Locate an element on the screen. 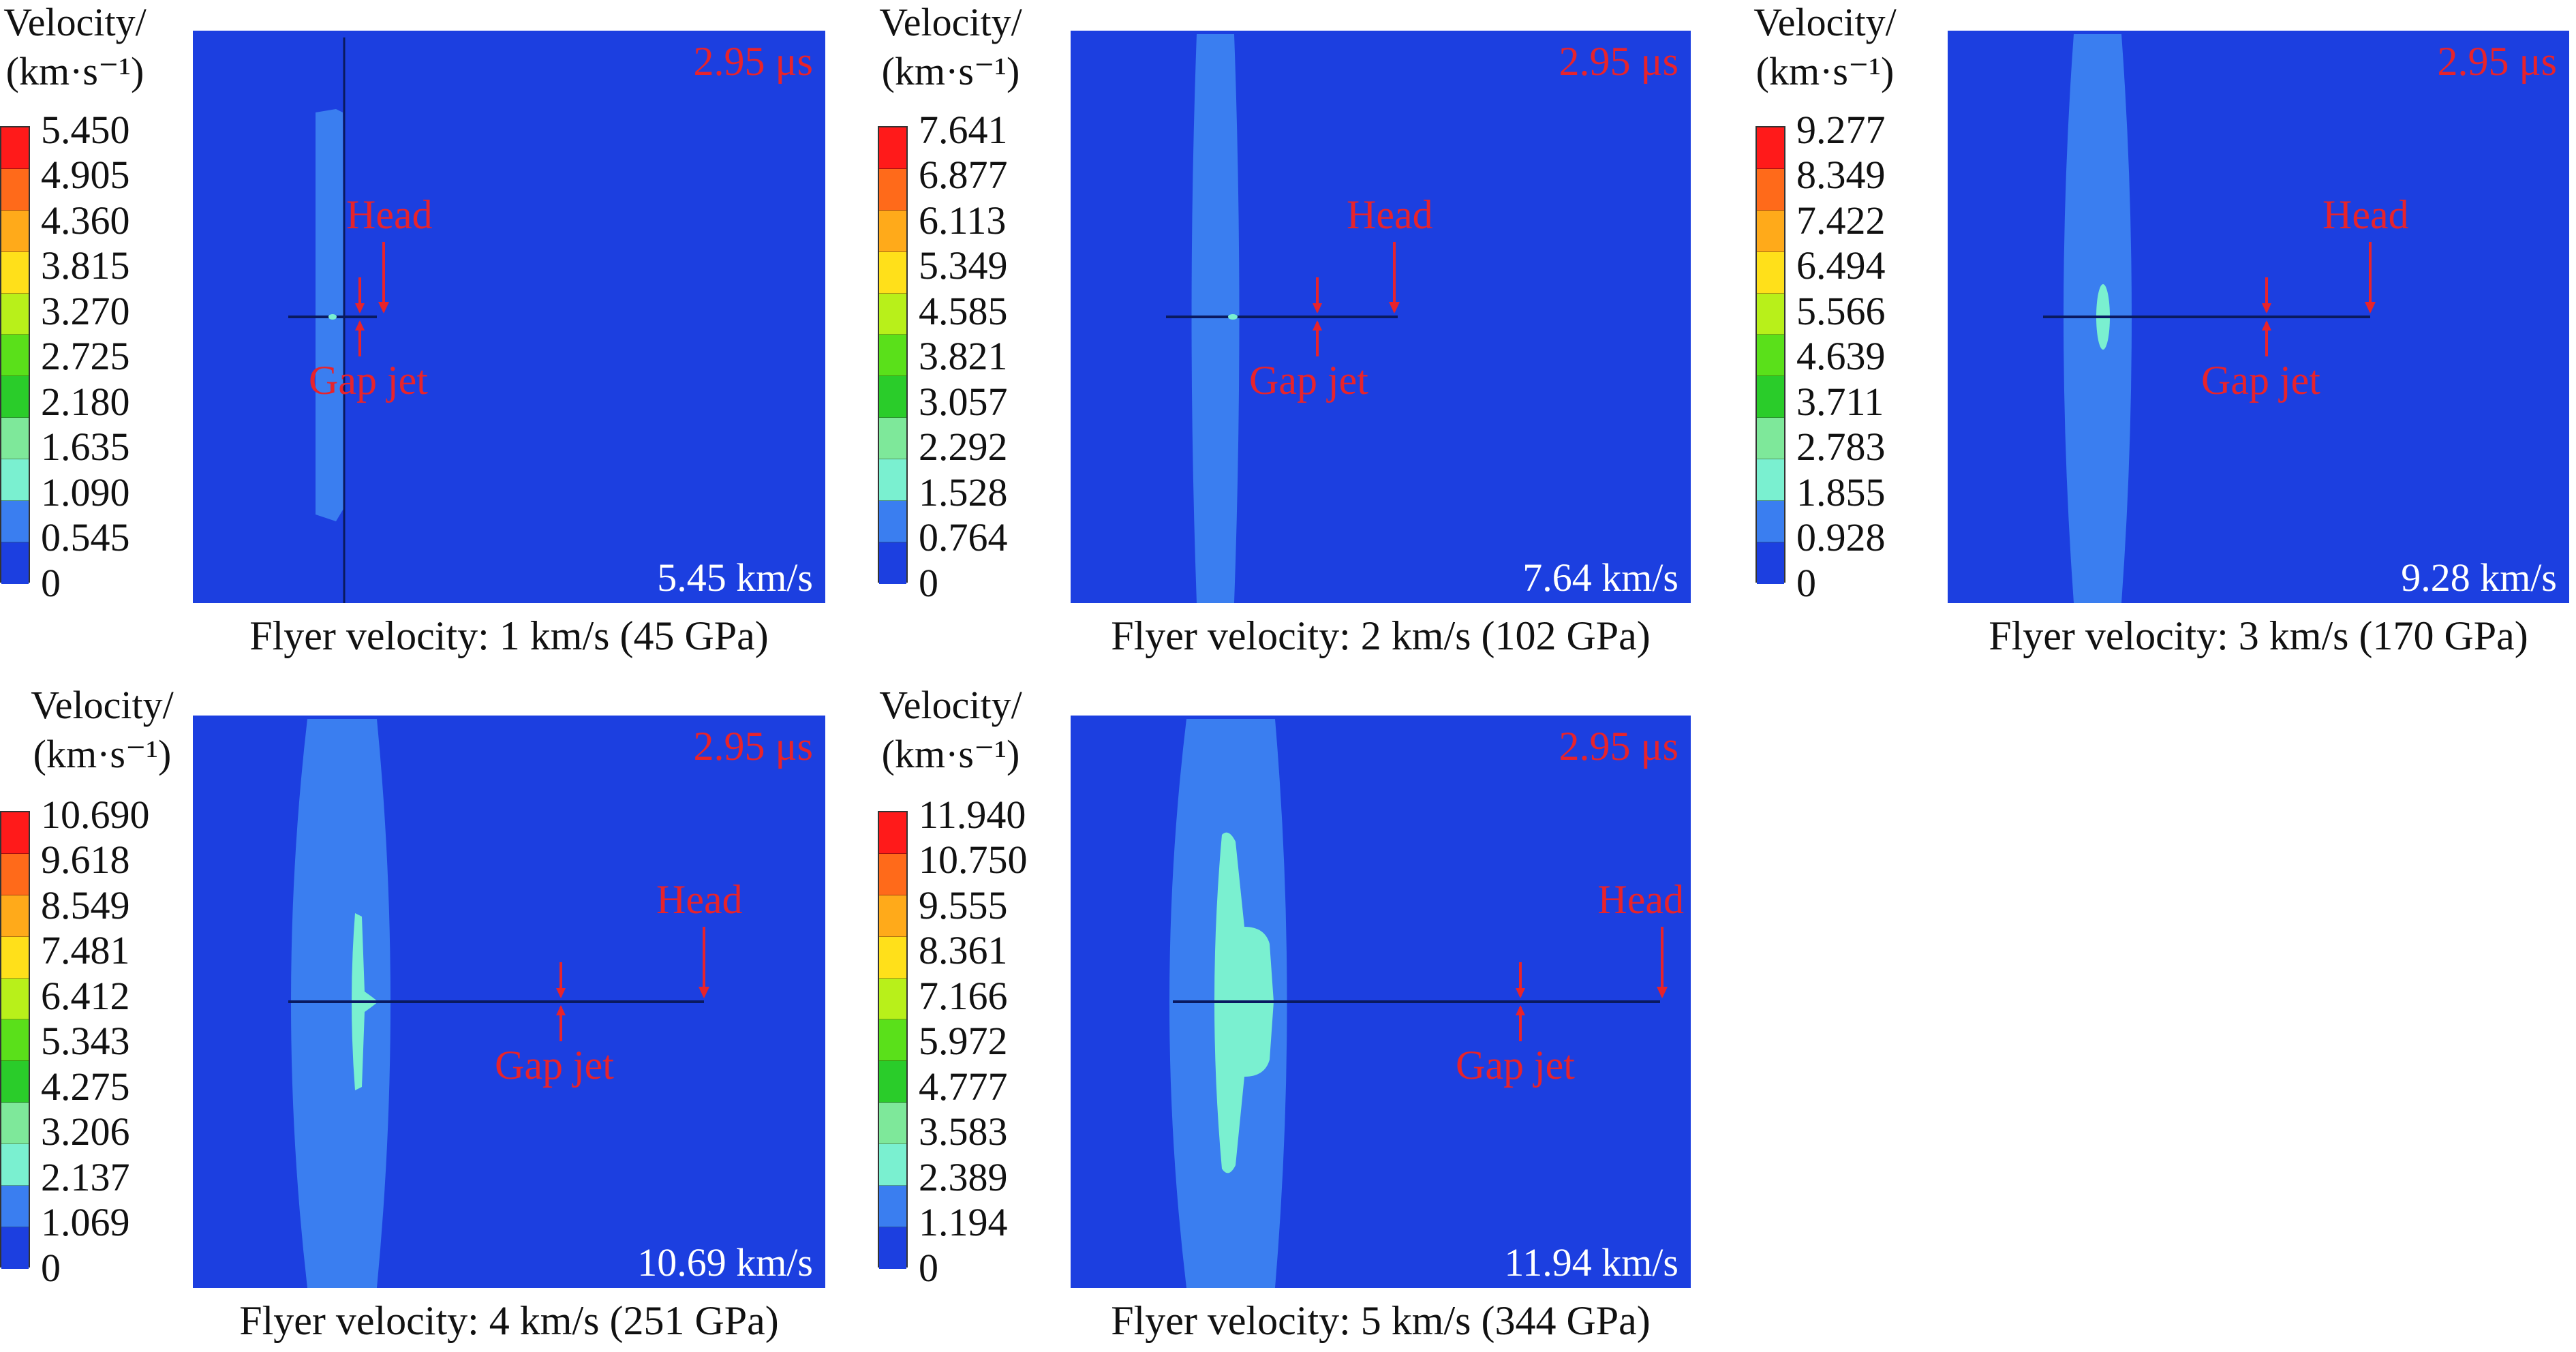 The width and height of the screenshot is (2576, 1352). max-velocity-label: 9.28 km/s is located at coordinates (2479, 577).